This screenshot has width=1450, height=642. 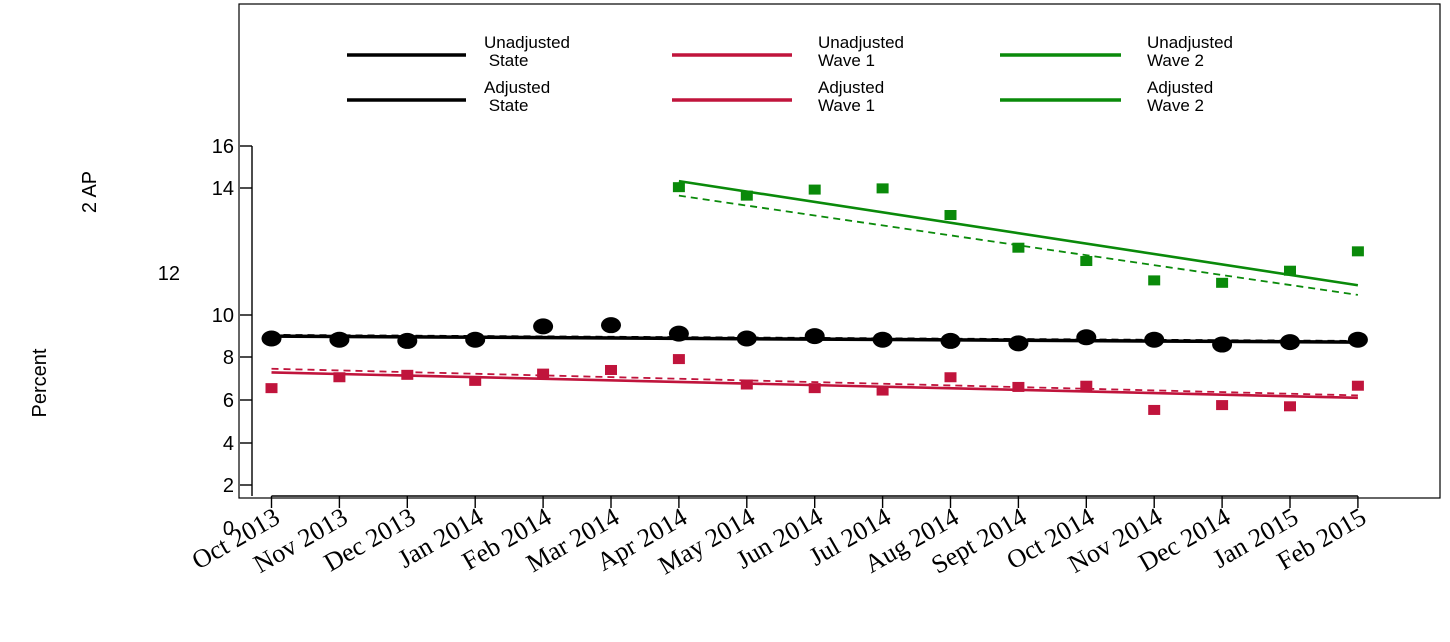 I want to click on legend-label: Adjusted State, so click(x=517, y=96).